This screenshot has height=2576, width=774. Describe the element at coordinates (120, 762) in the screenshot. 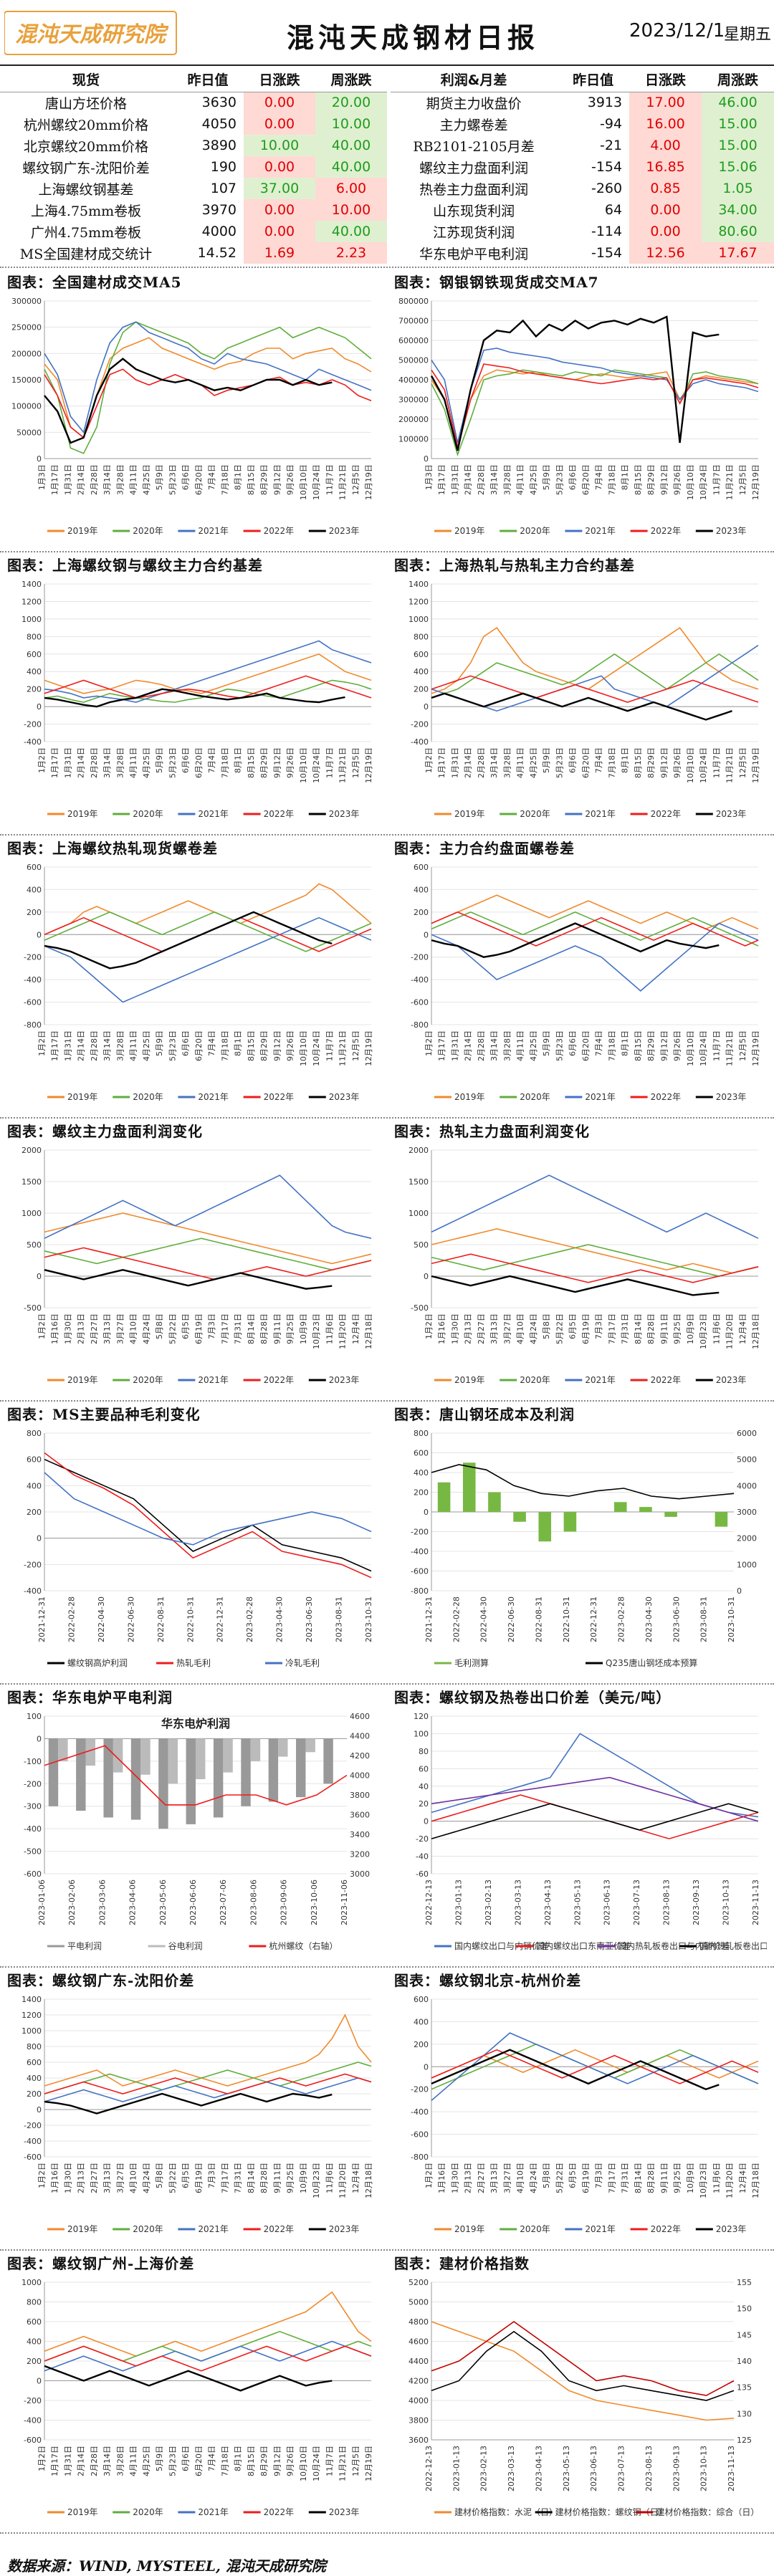

I see `x-tick-label: 3月28日` at that location.